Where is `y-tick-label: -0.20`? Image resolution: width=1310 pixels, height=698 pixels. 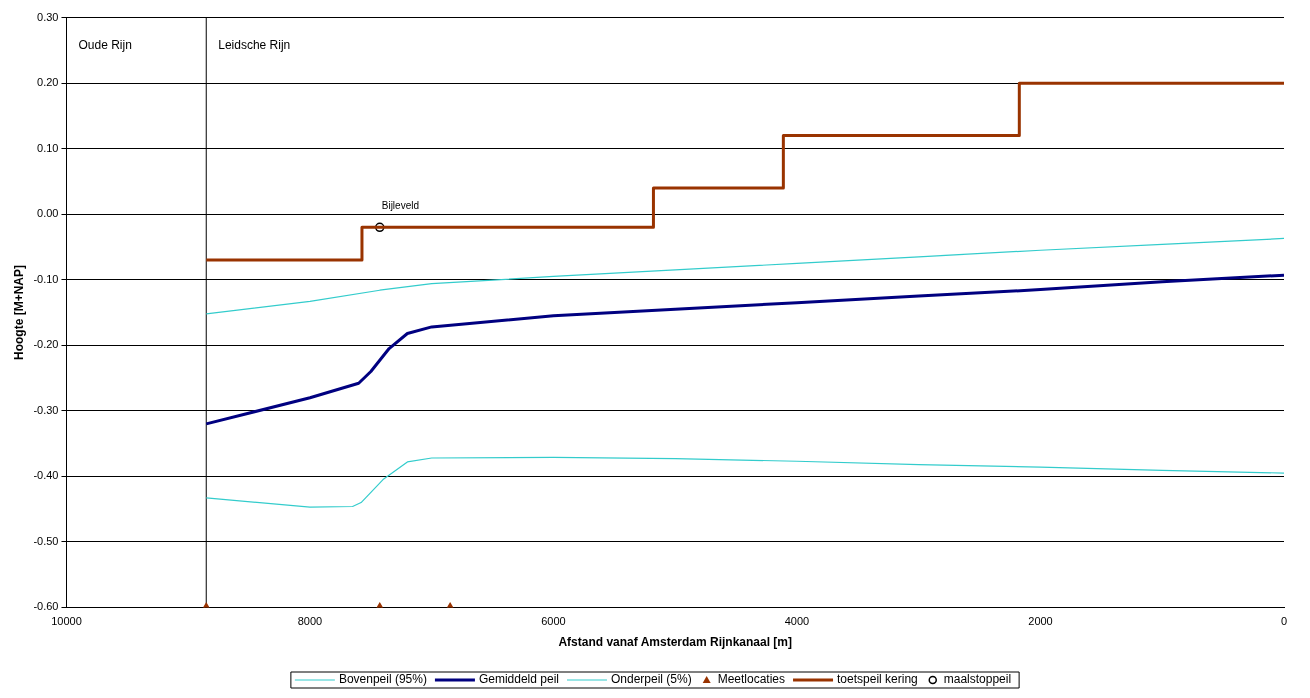
y-tick-label: -0.20 is located at coordinates (46, 344).